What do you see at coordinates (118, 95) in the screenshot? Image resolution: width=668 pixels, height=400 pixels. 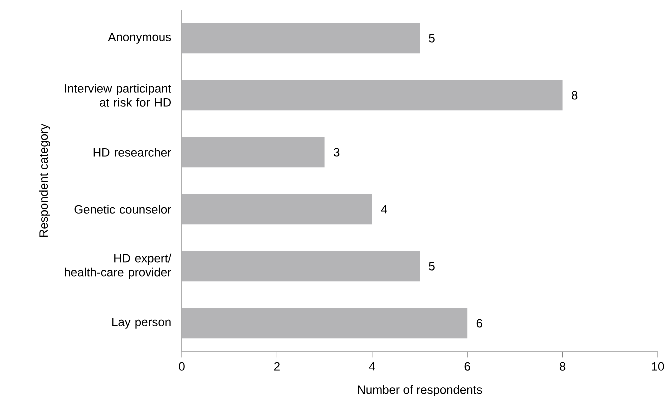 I see `y-tick-label: Interview participant at risk for HD` at bounding box center [118, 95].